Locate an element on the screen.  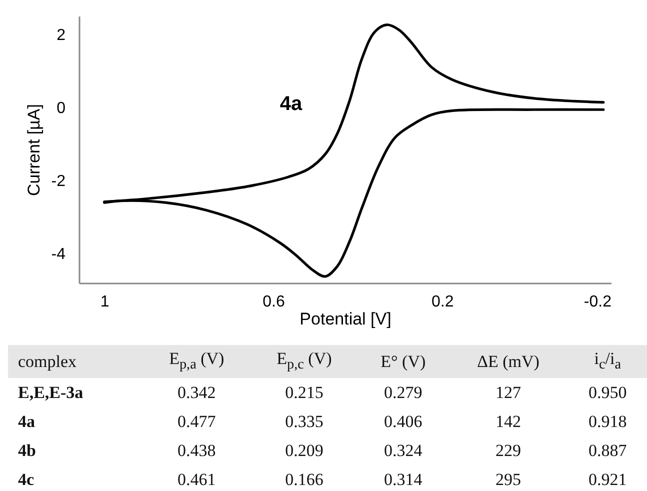
text: 295 is located at coordinates (508, 479).